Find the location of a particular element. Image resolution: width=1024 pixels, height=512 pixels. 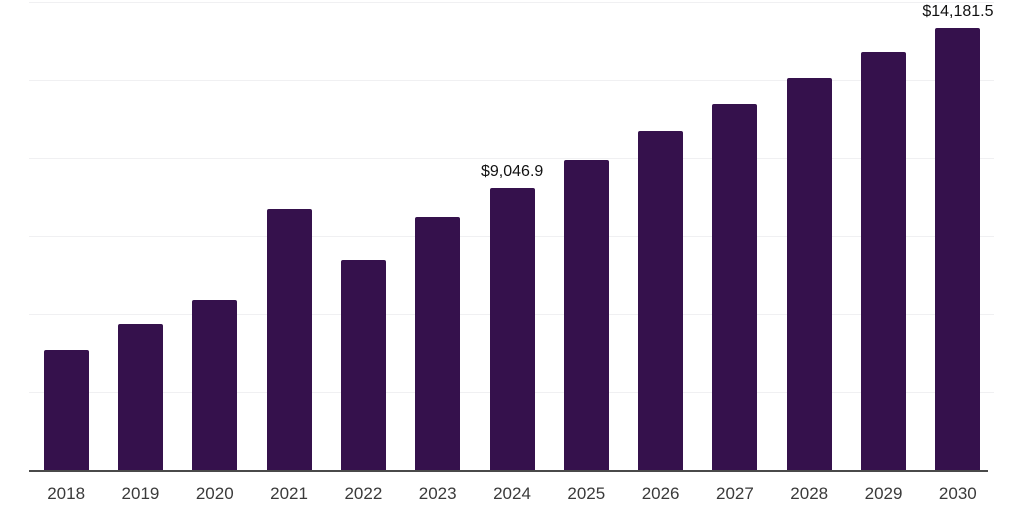

x-axis-label-2024: 2024 is located at coordinates (512, 493).